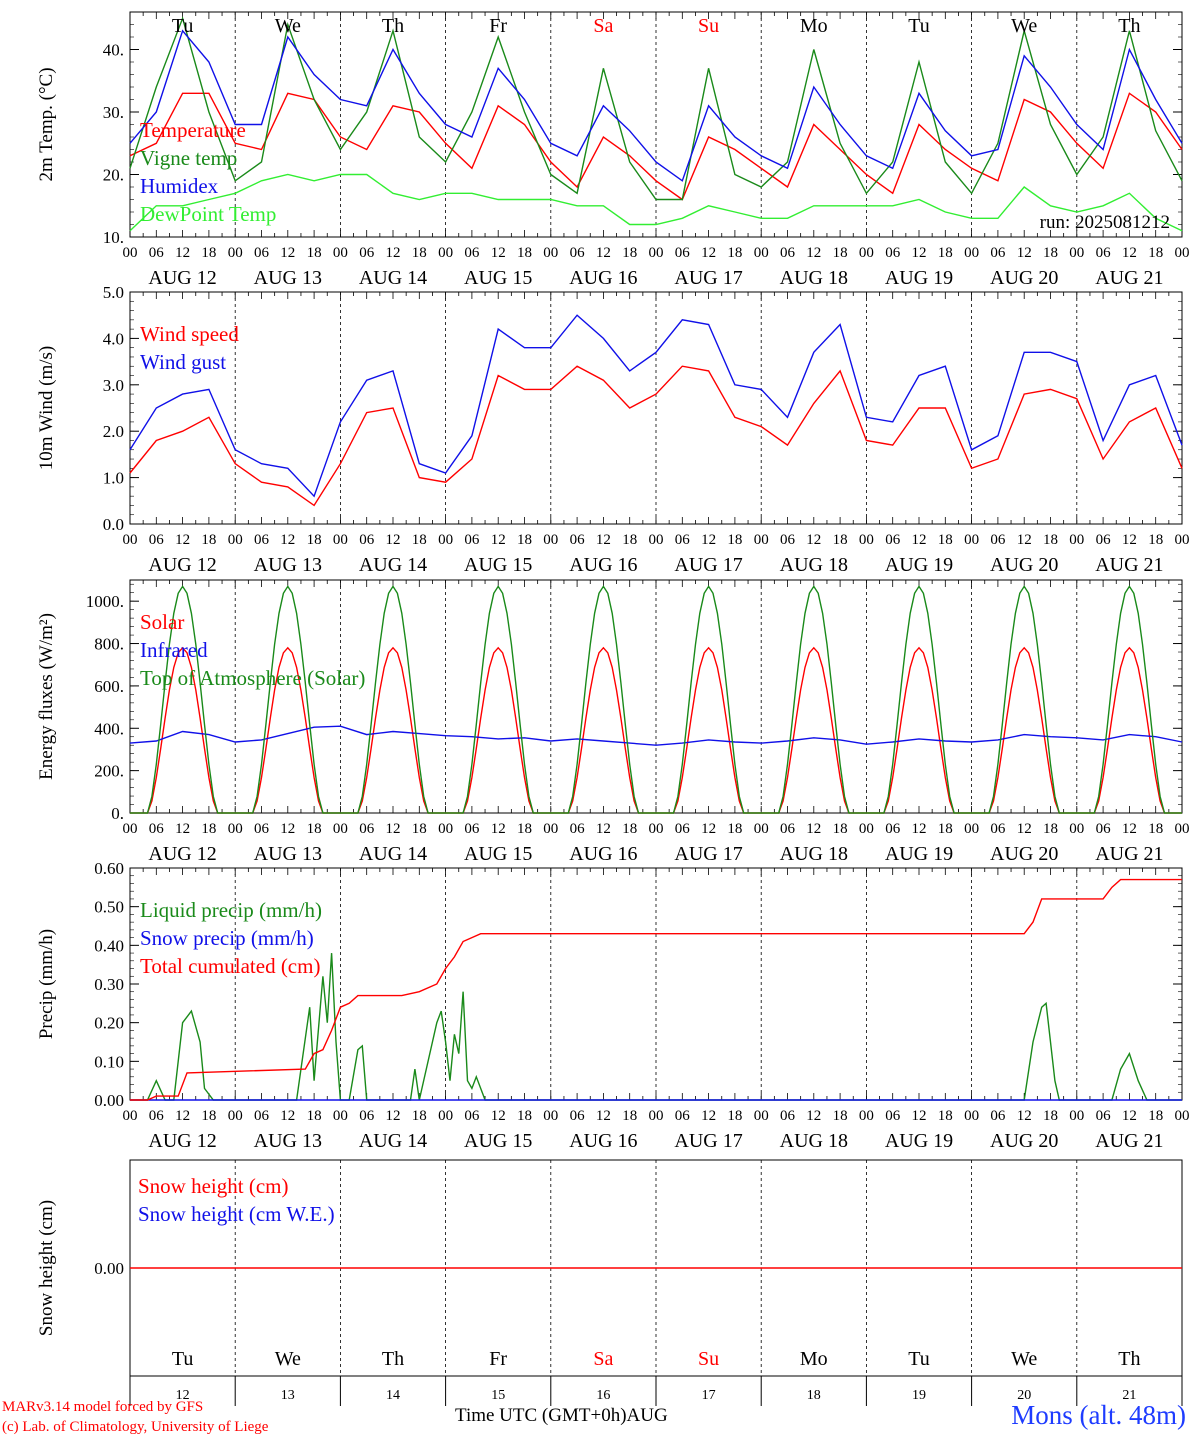 This screenshot has height=1440, width=1194. Describe the element at coordinates (193, 130) in the screenshot. I see `legend-entry: Temperature` at that location.